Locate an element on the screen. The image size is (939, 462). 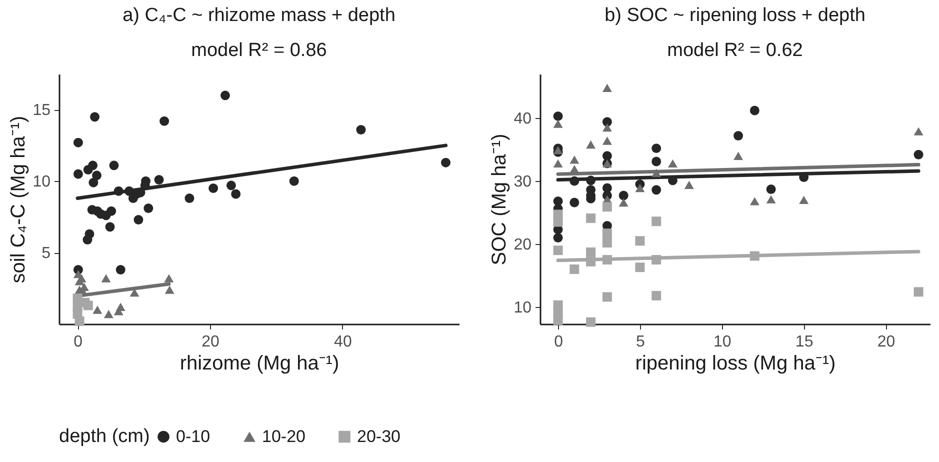
x-tick-label: 40 is located at coordinates (343, 342).